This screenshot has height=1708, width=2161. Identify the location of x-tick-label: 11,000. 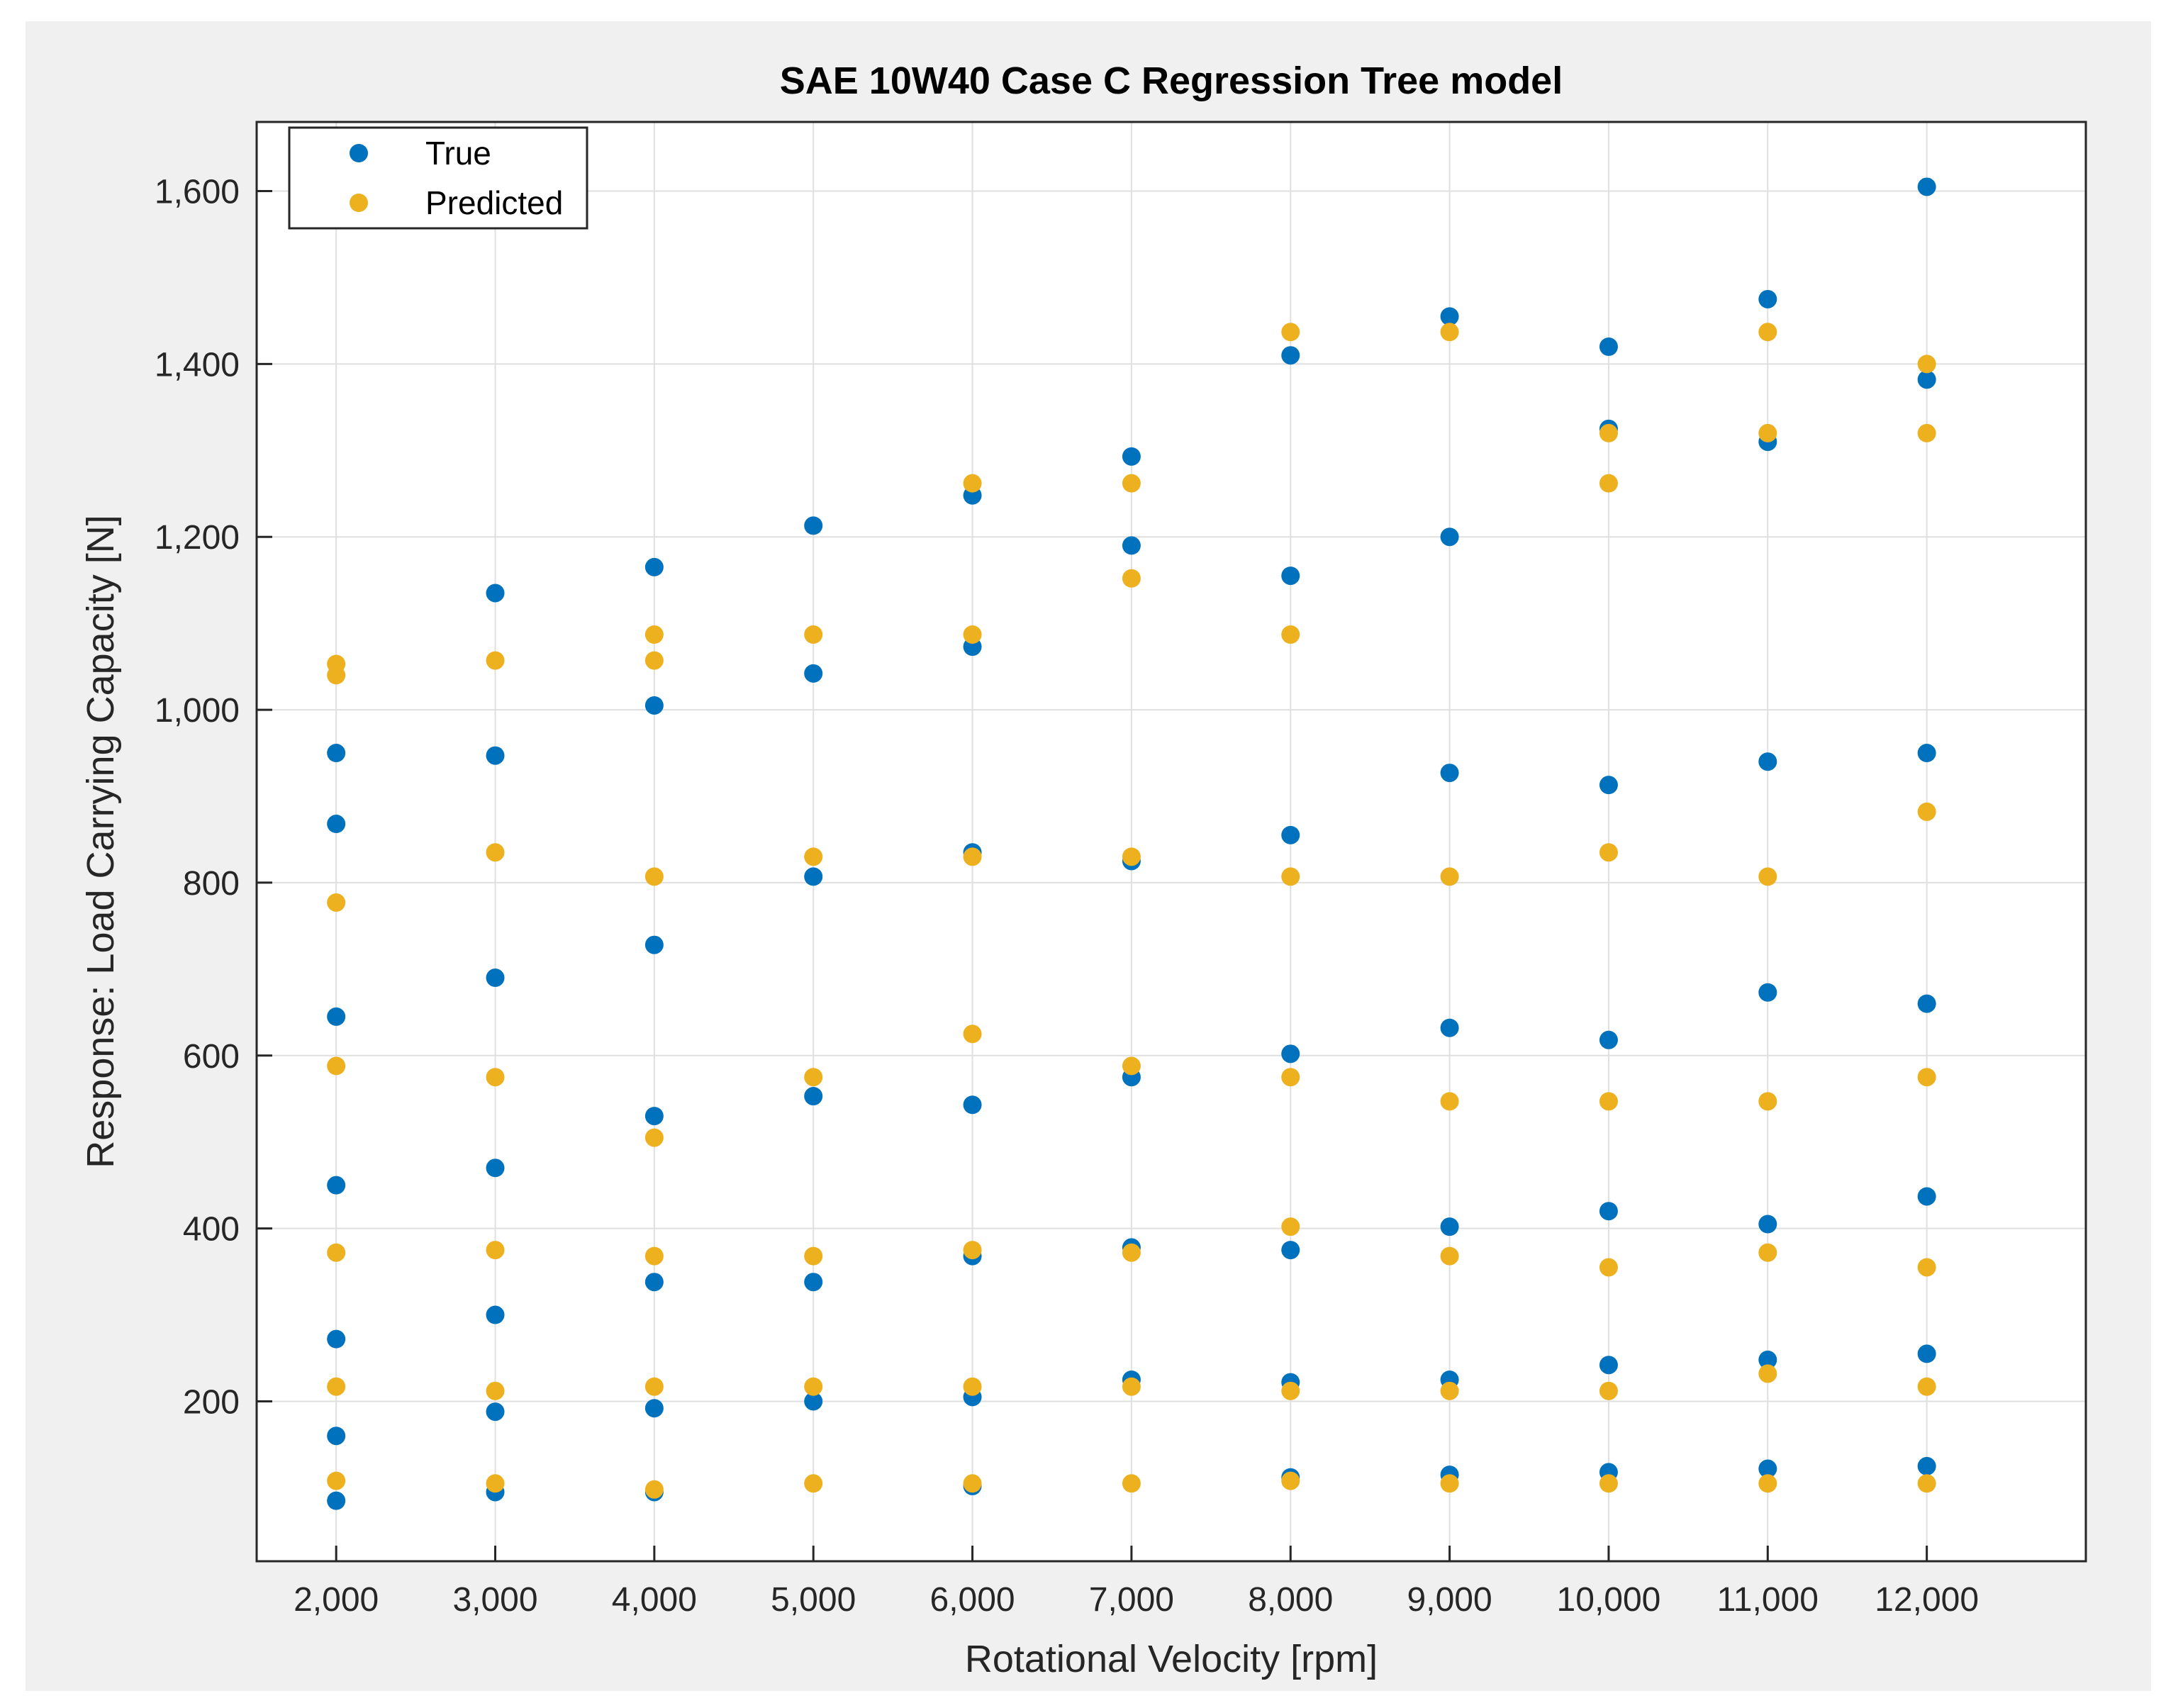
(1768, 1600).